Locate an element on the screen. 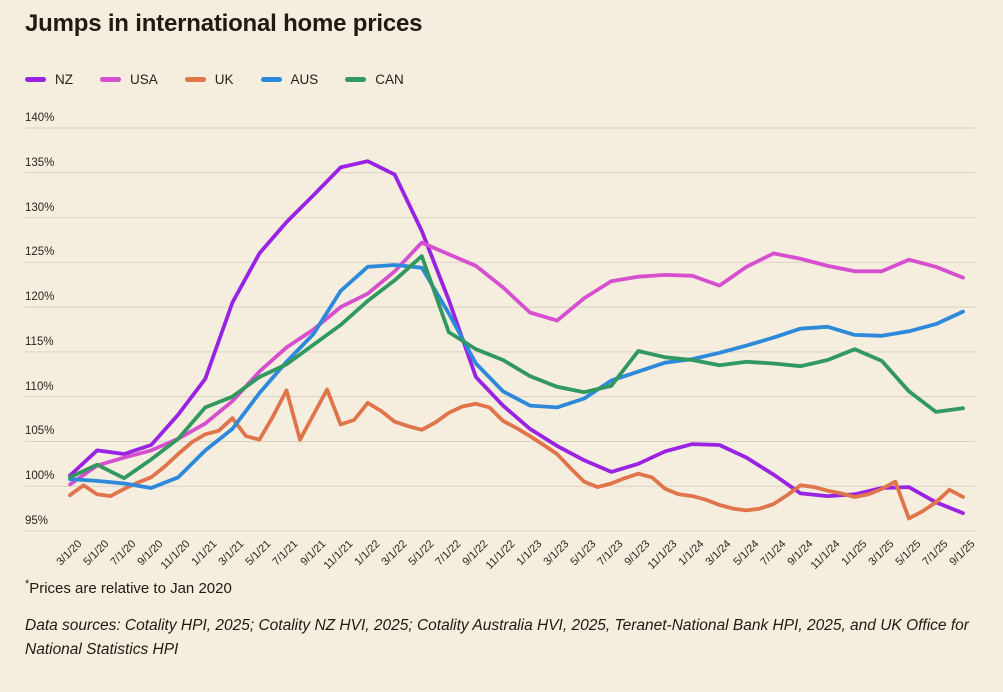  y-tick-125: 125% is located at coordinates (40, 252).